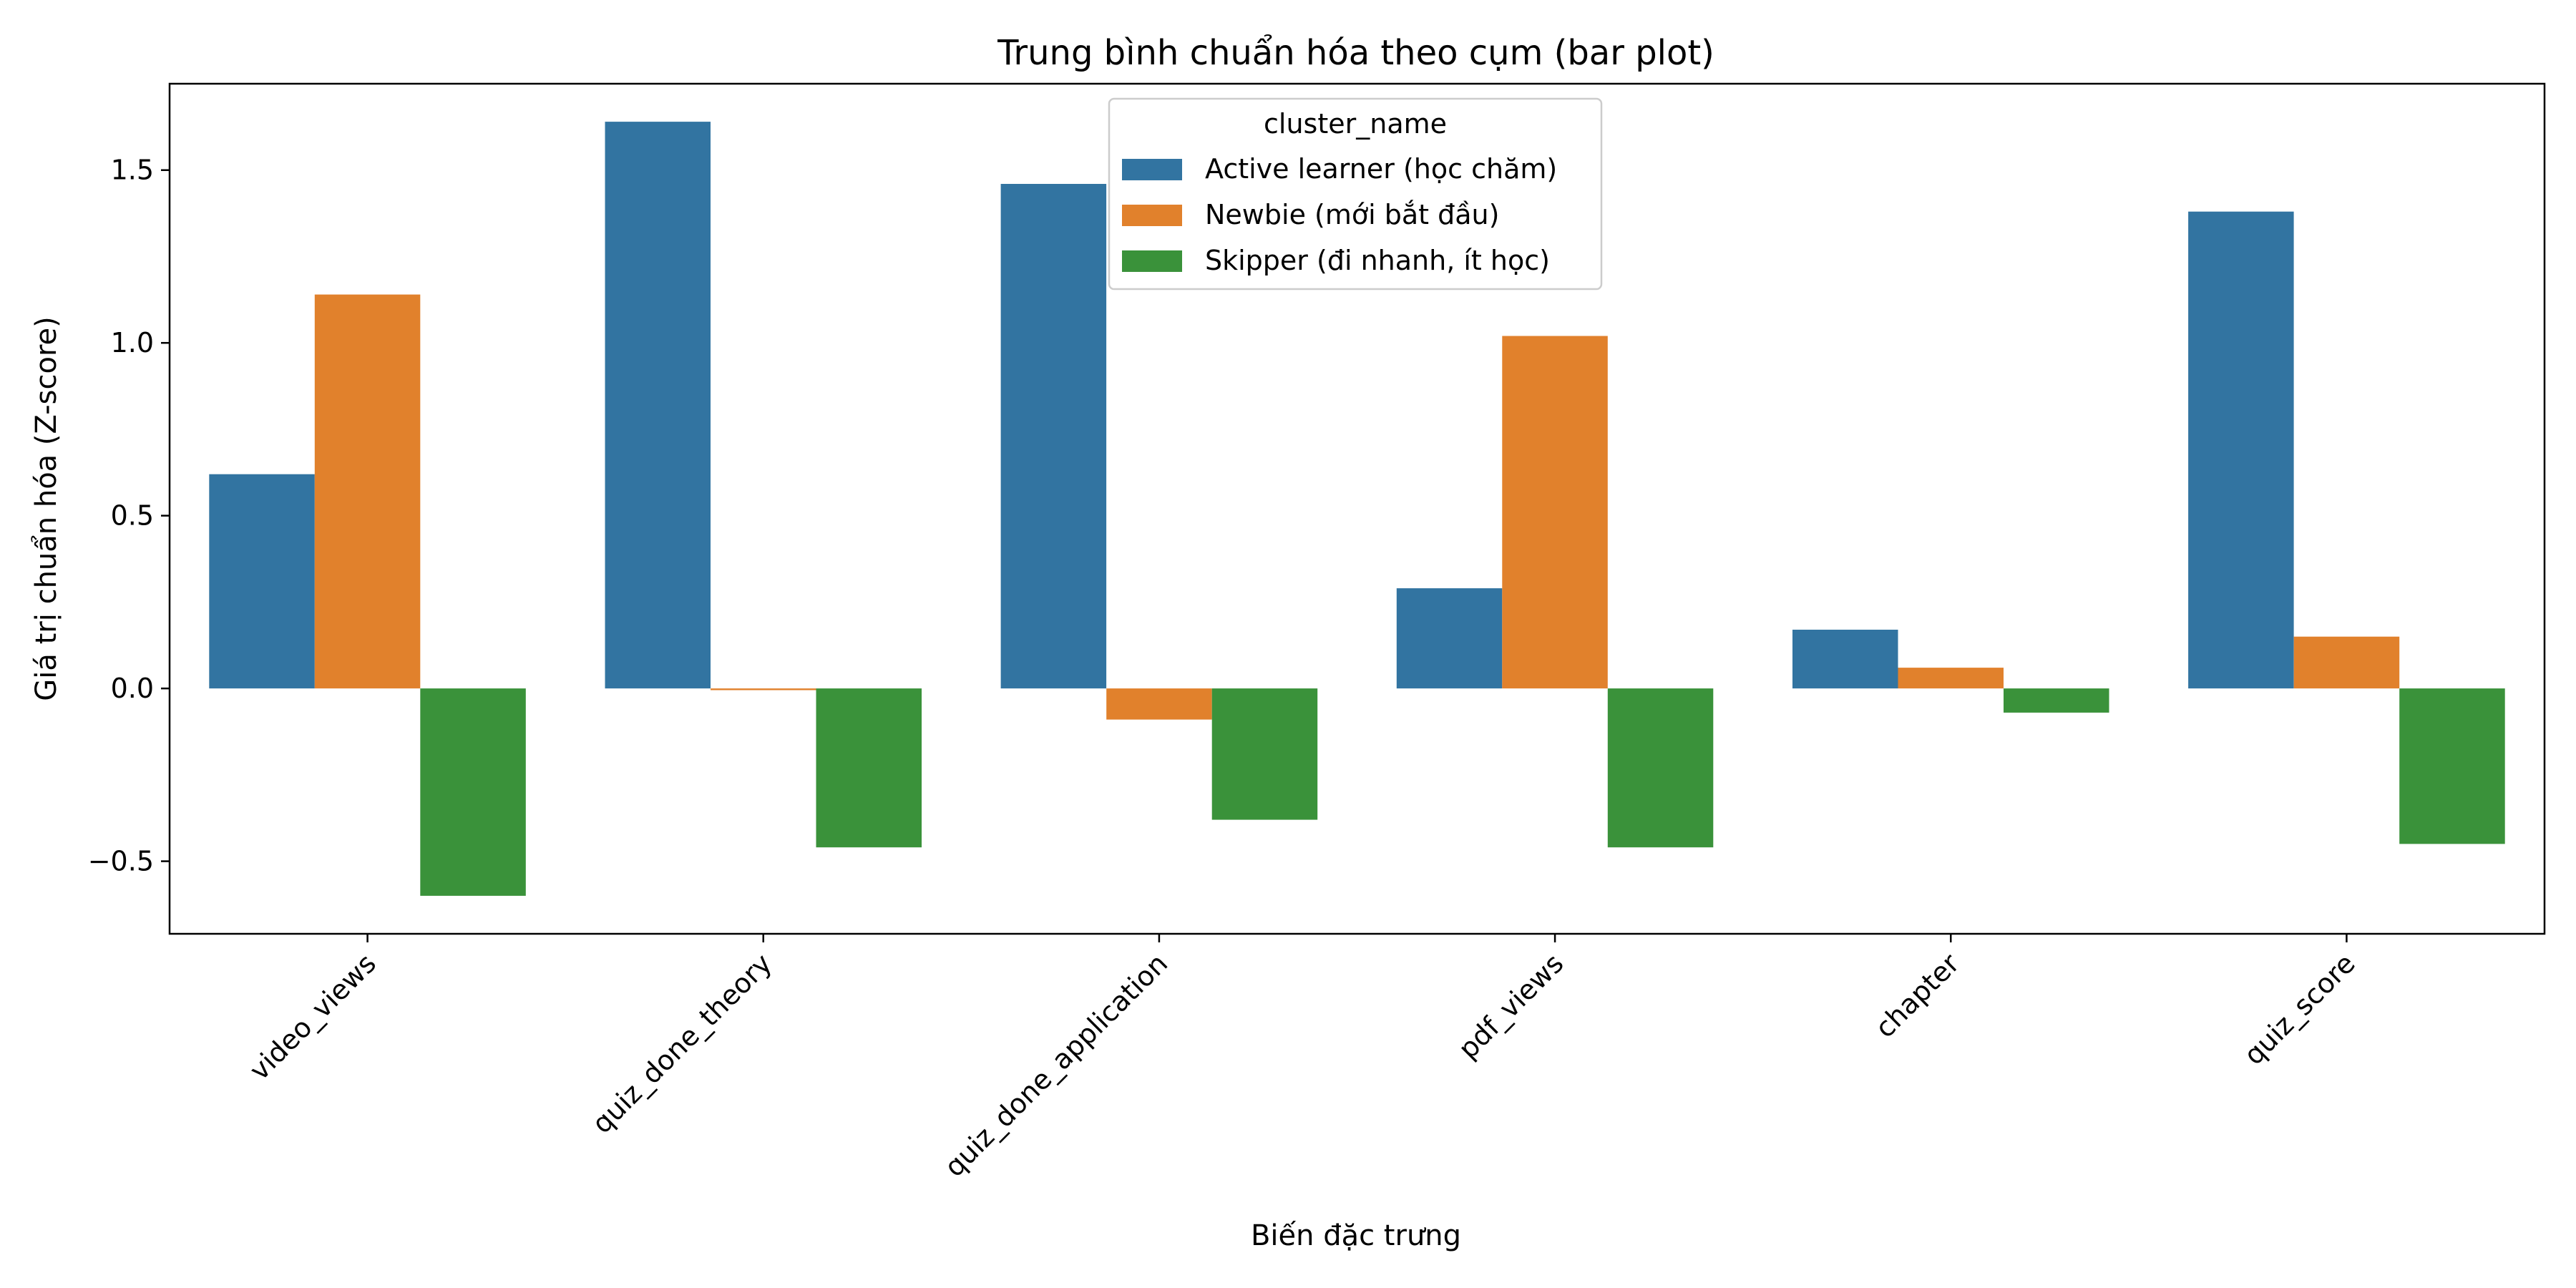  Describe the element at coordinates (1510, 1006) in the screenshot. I see `x-tick-label: pdf_views` at that location.